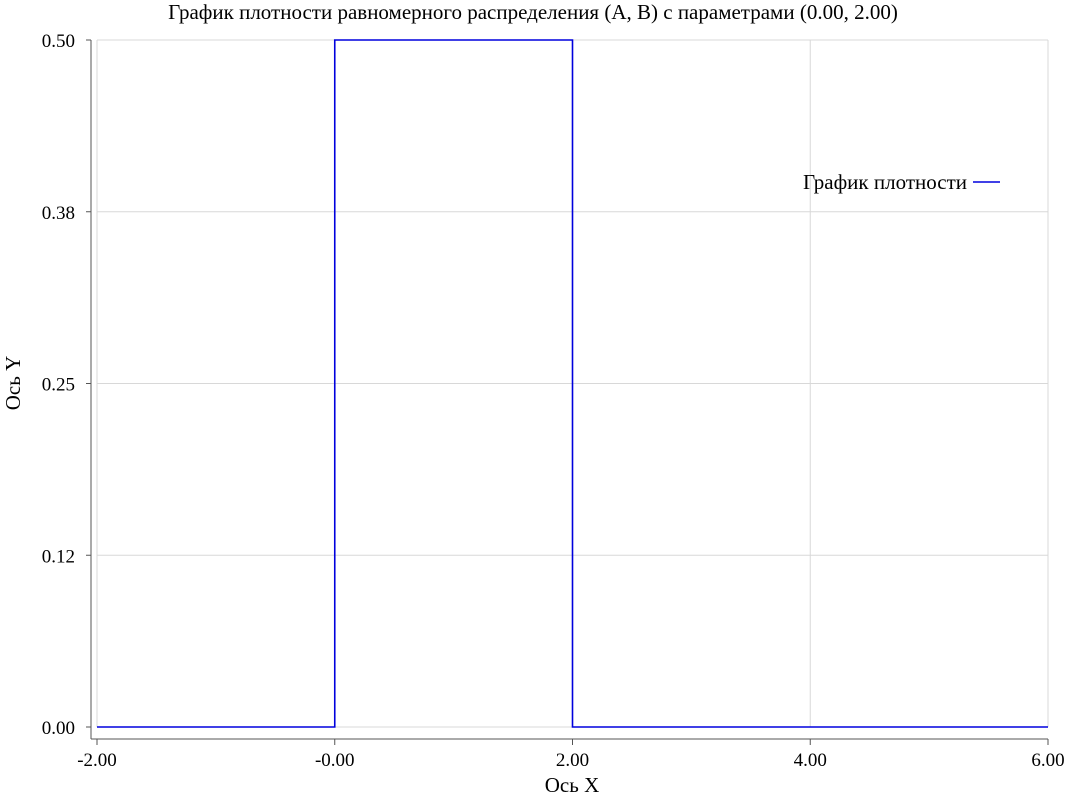 Image resolution: width=1067 pixels, height=800 pixels. I want to click on y-tick-label: 0.00, so click(58, 728).